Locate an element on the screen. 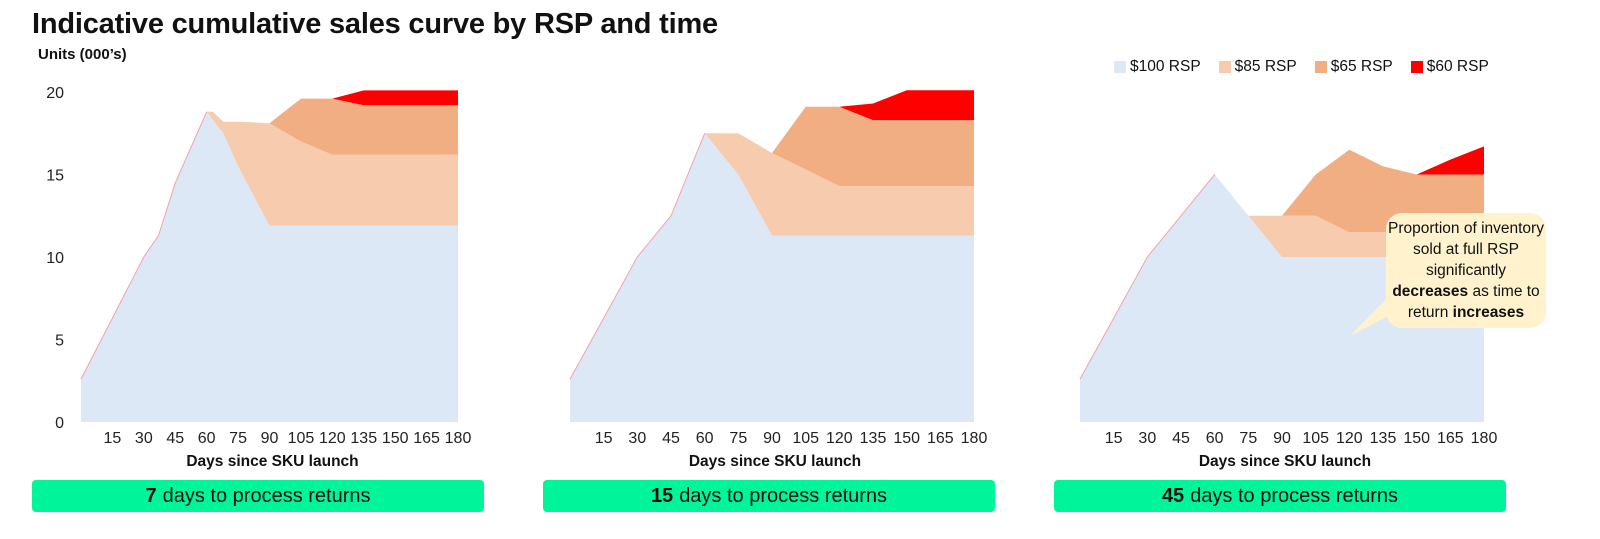 Image resolution: width=1600 pixels, height=539 pixels. panel-3-text: days to process returns is located at coordinates (1294, 495).